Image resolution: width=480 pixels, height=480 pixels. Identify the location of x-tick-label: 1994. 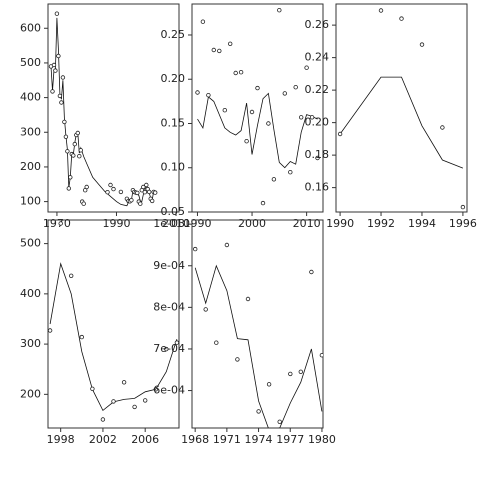
(422, 223).